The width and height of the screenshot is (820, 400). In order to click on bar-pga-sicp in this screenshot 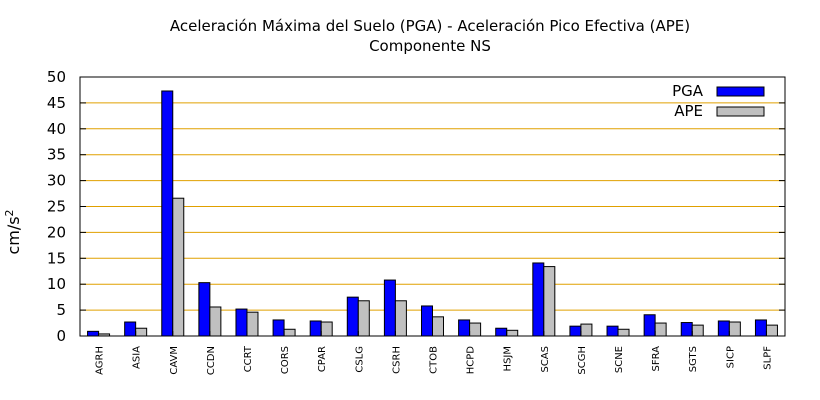, I will do `click(723, 328)`.